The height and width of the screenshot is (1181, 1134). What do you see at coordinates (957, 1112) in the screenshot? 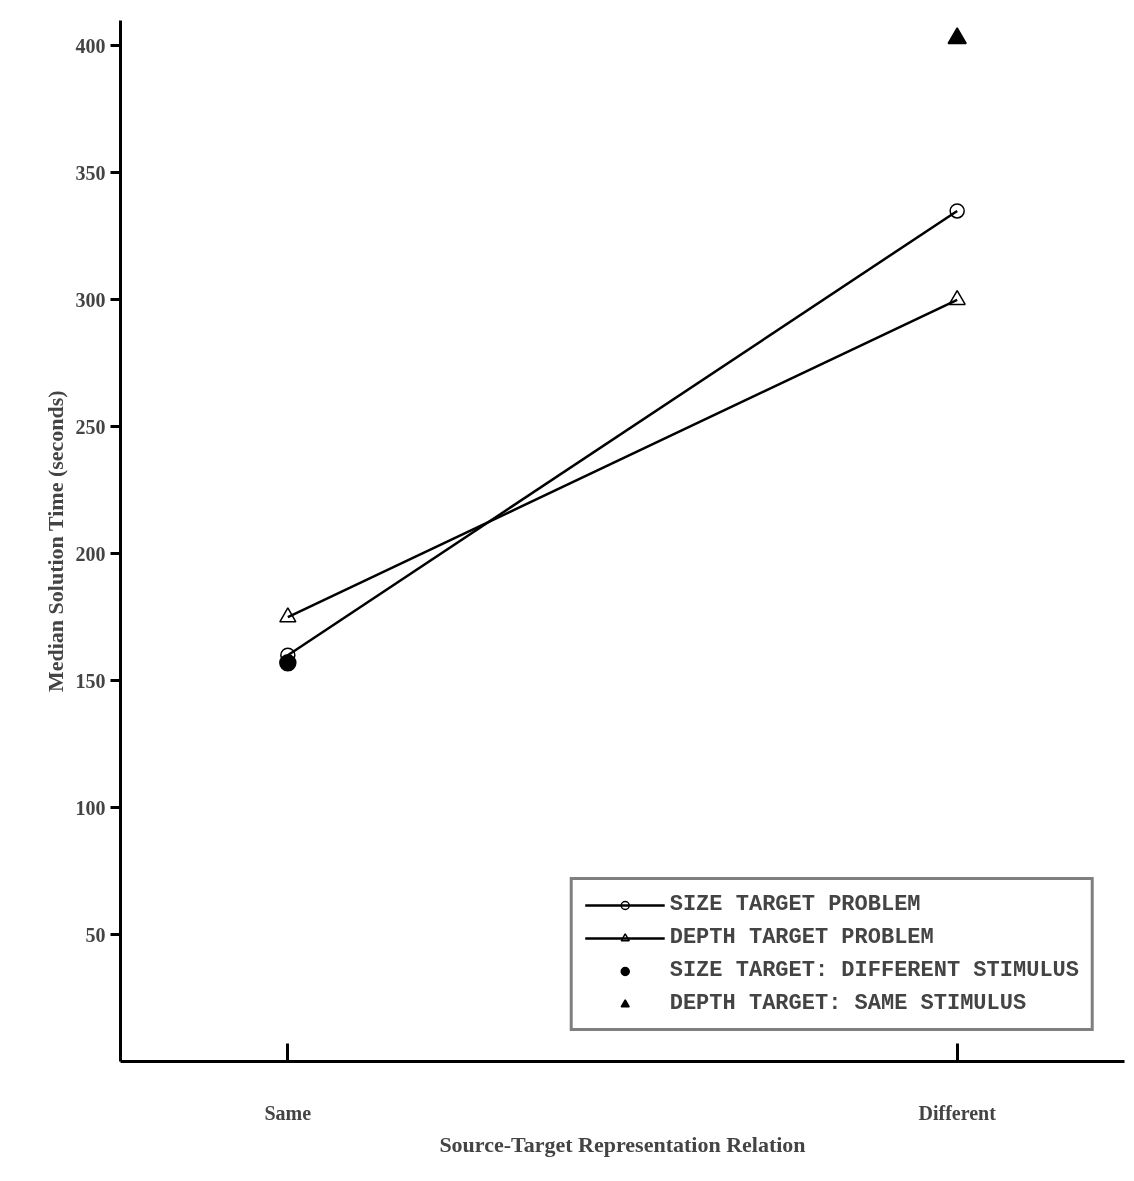
I see `x-tick-label: Different` at bounding box center [957, 1112].